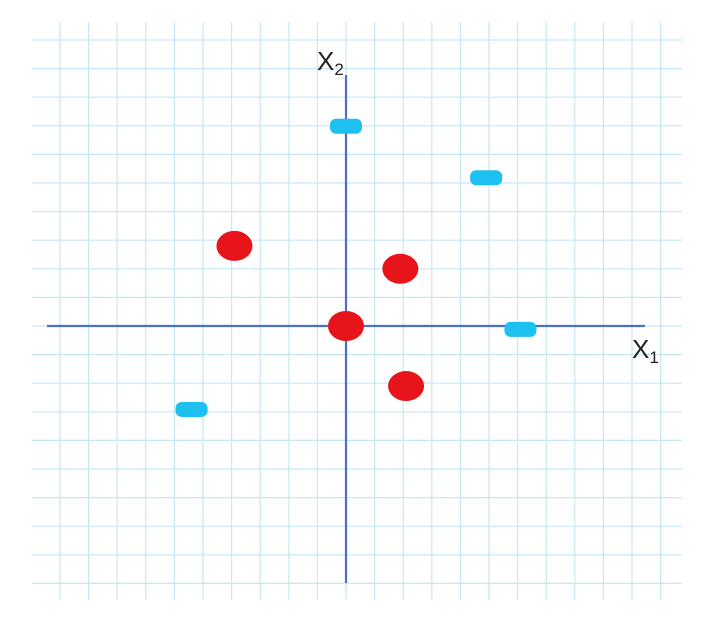 The width and height of the screenshot is (710, 622). What do you see at coordinates (653, 357) in the screenshot?
I see `x1-axis-label-subscript: 1` at bounding box center [653, 357].